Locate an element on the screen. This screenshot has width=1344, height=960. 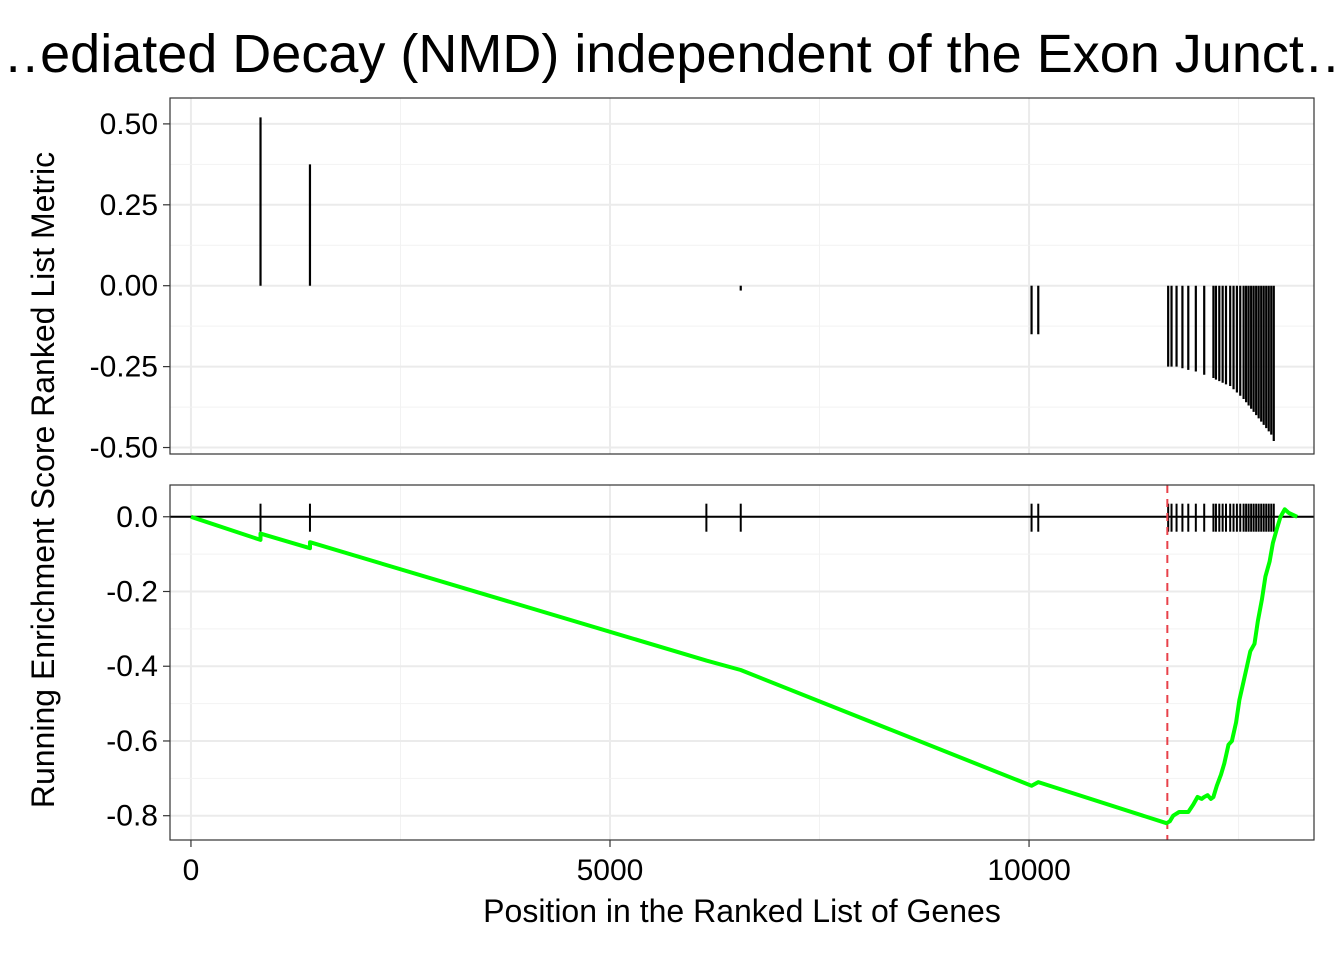
y-axis-ticks: 0.50 0.25 0.00 -0.25 -0.50 is located at coordinates (130, 286).